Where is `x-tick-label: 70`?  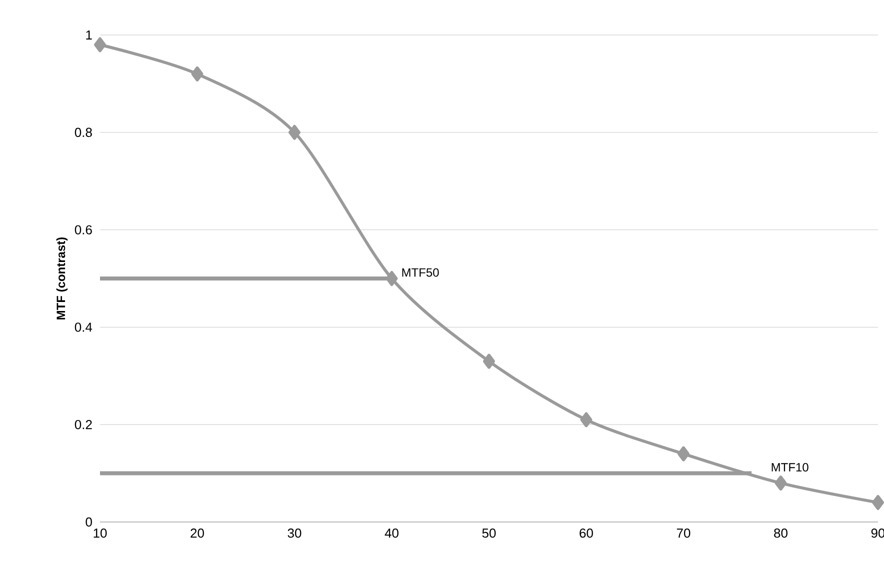 x-tick-label: 70 is located at coordinates (683, 533).